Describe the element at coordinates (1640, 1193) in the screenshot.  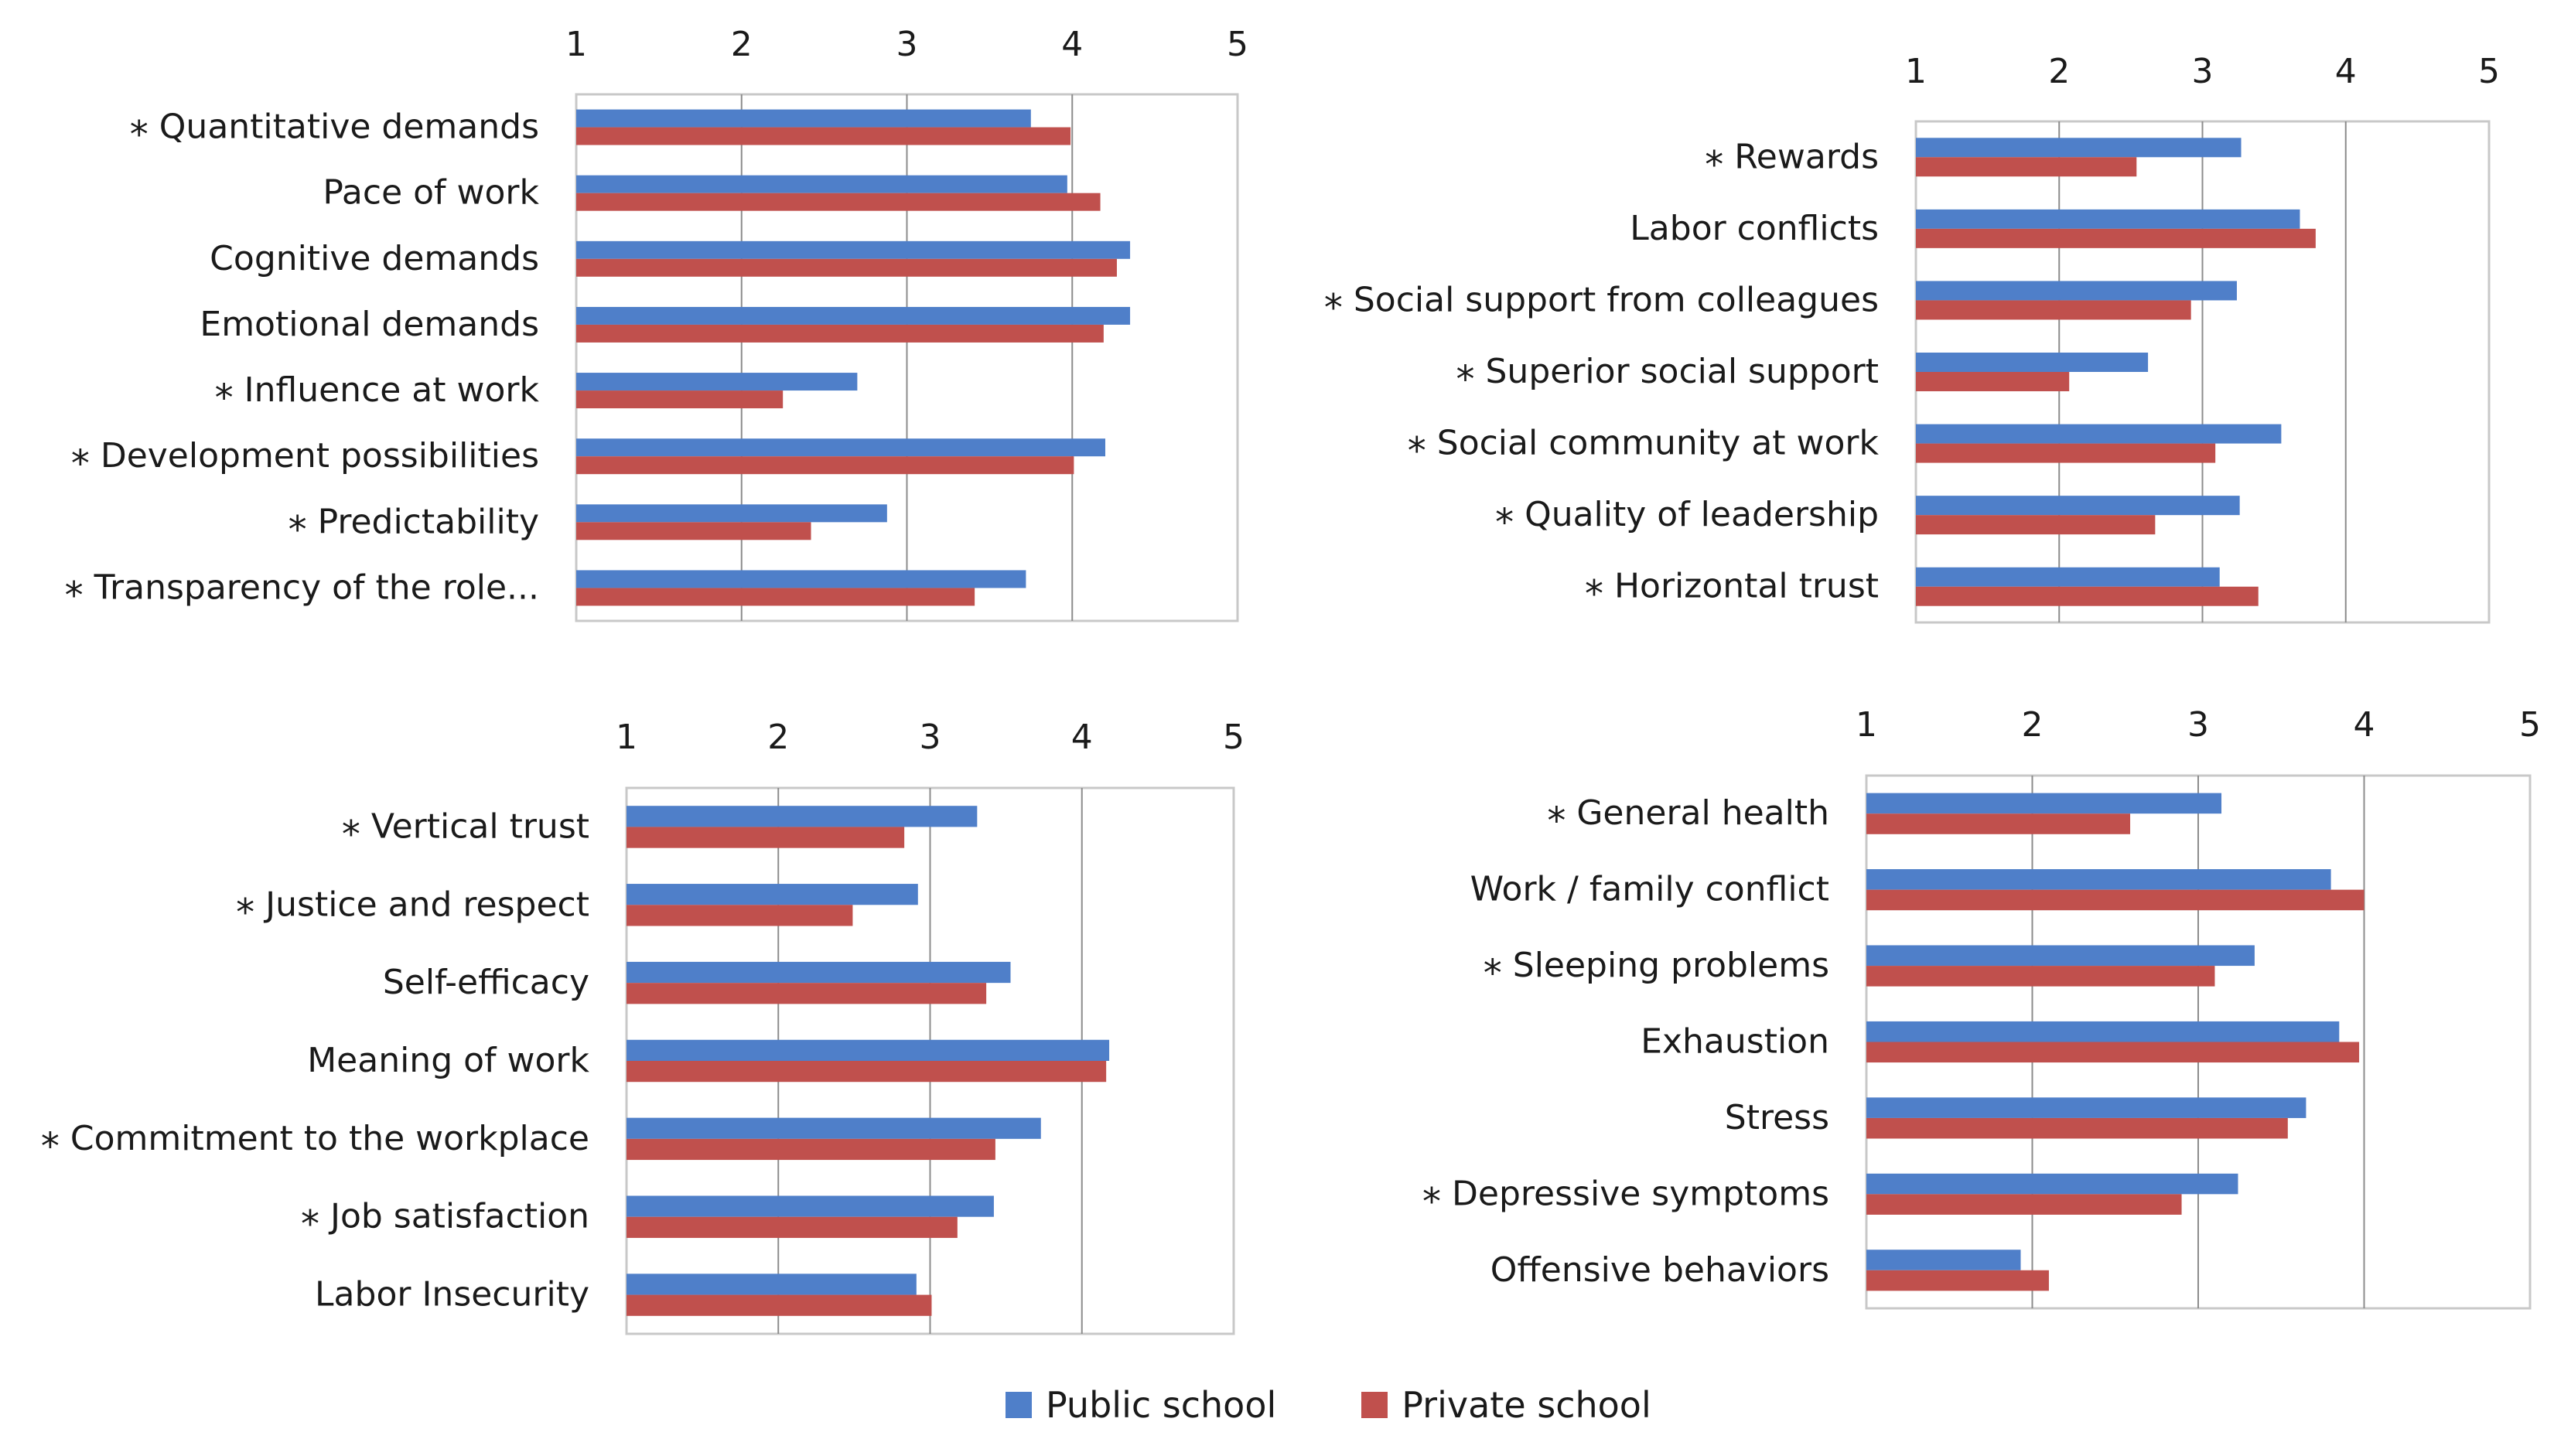
I see `panel-4-category-label: Depressive symptoms` at that location.